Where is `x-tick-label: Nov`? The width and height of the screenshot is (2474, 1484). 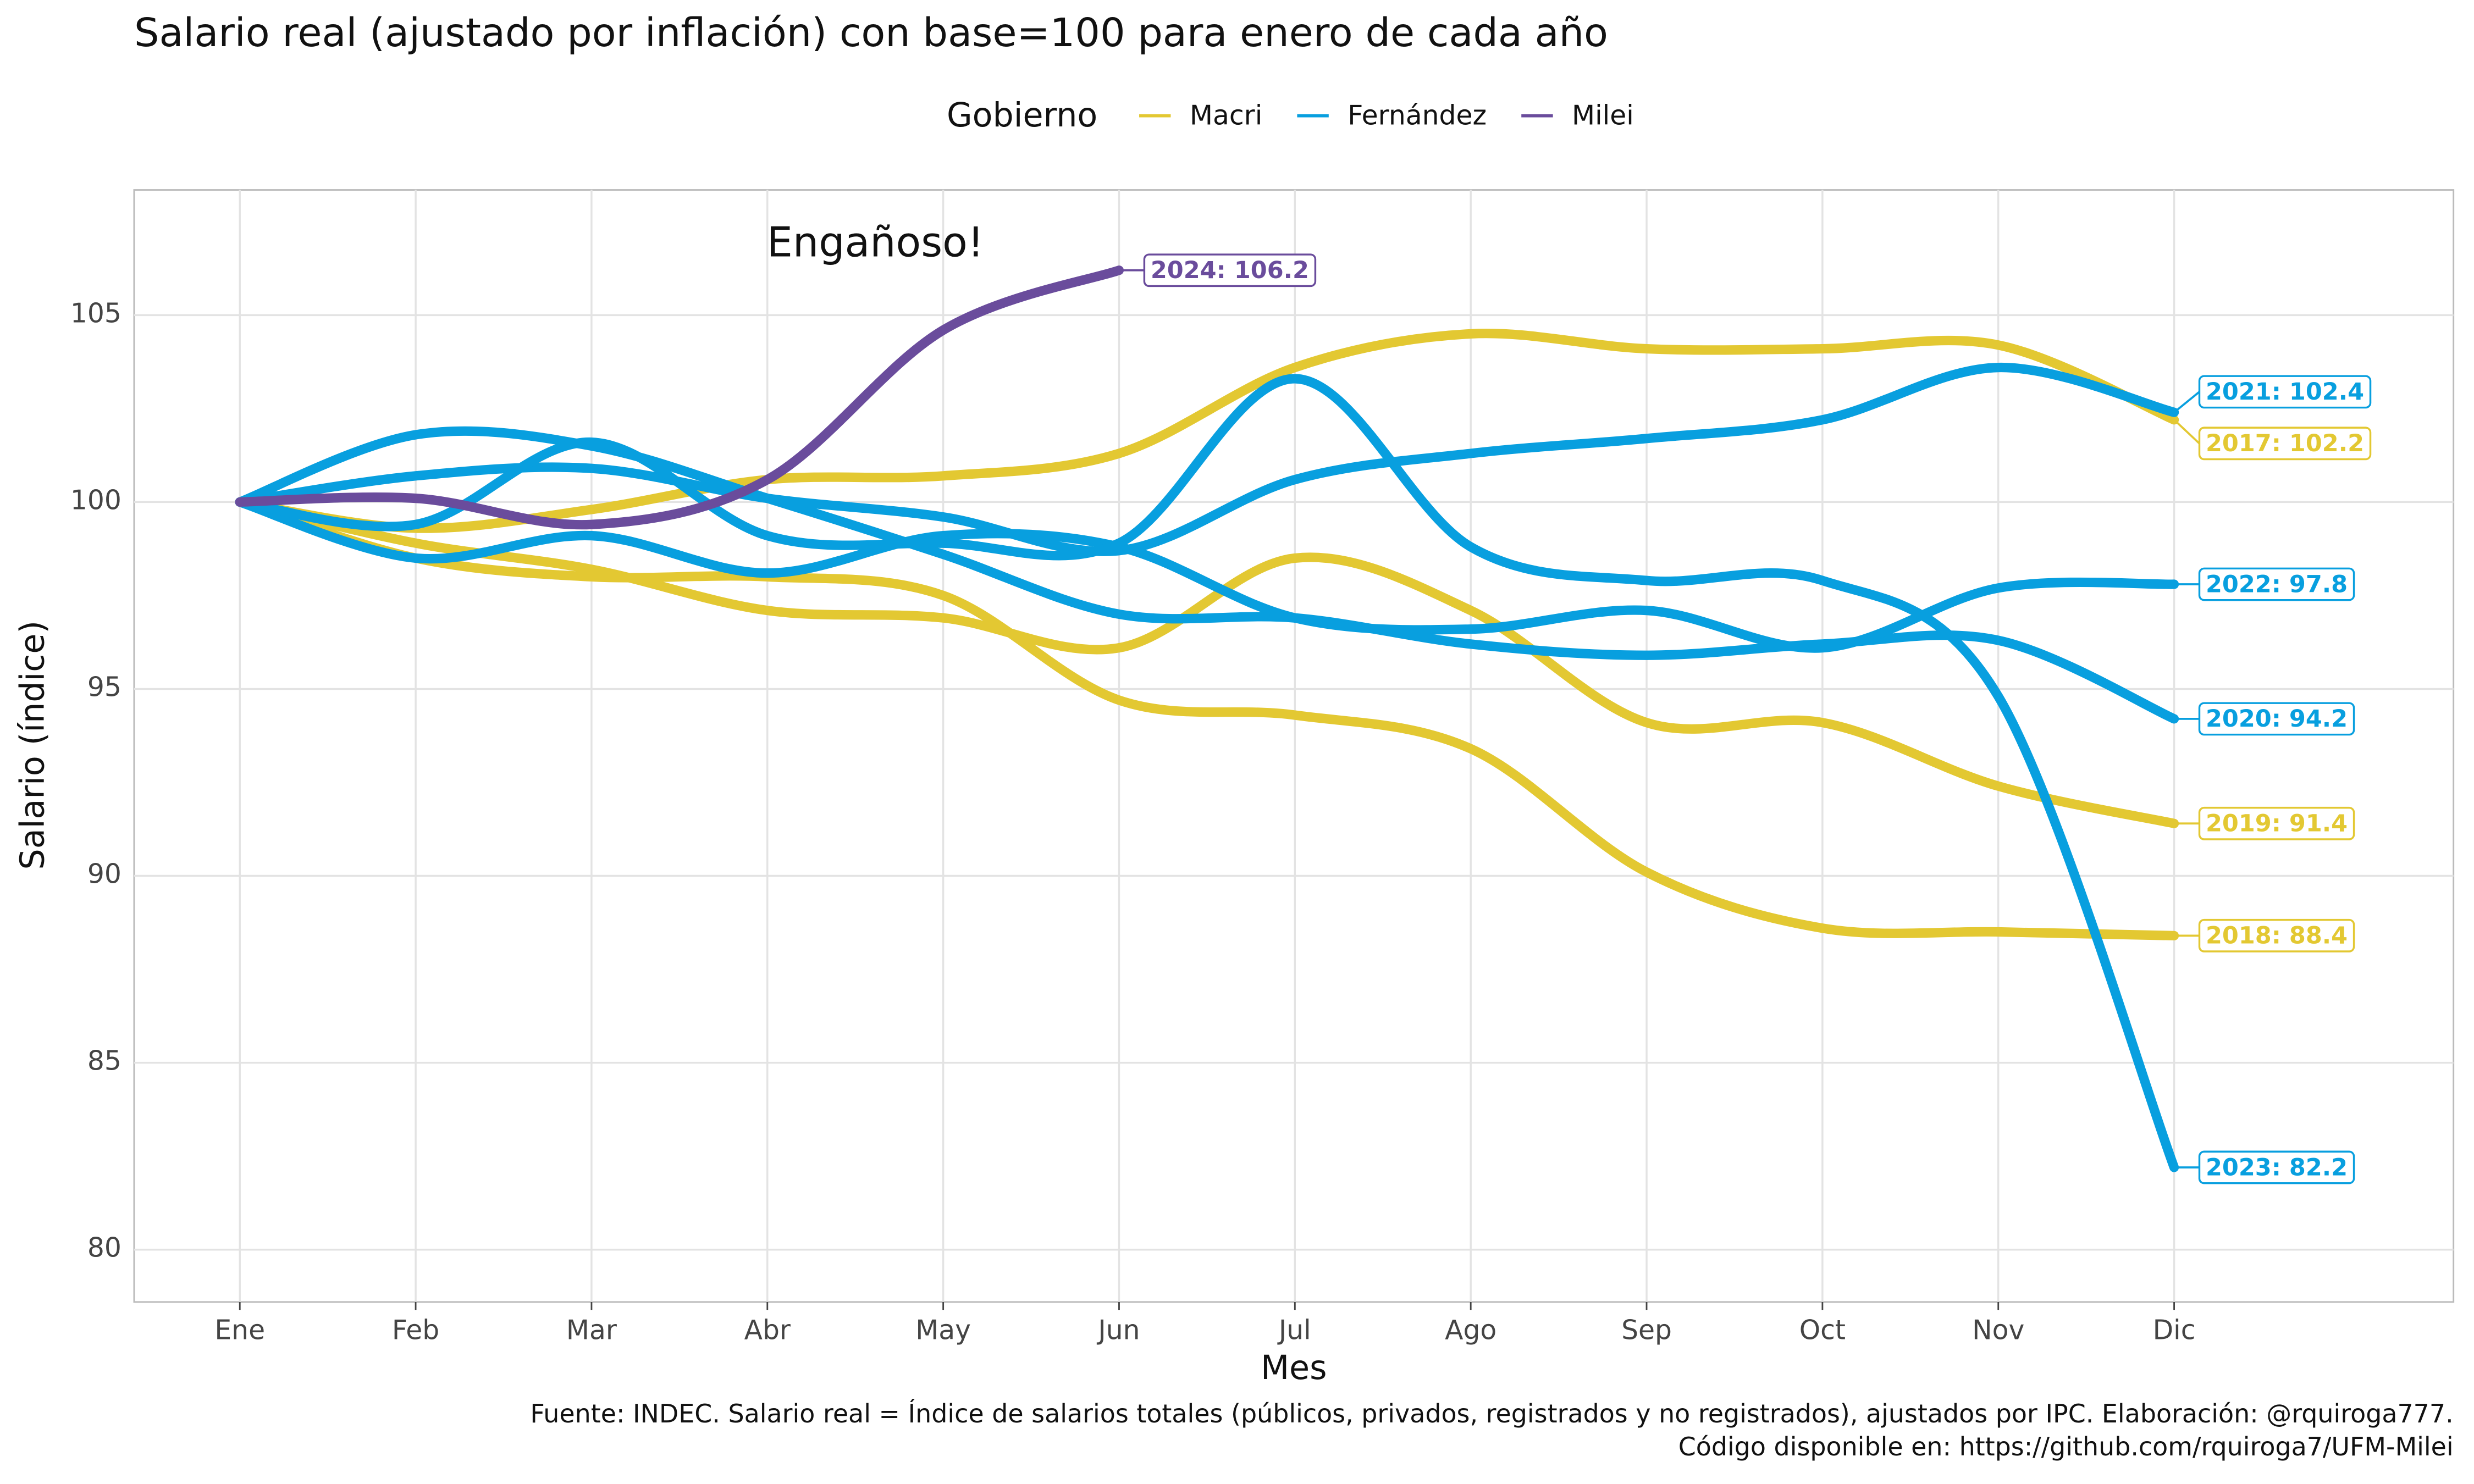 x-tick-label: Nov is located at coordinates (1998, 1329).